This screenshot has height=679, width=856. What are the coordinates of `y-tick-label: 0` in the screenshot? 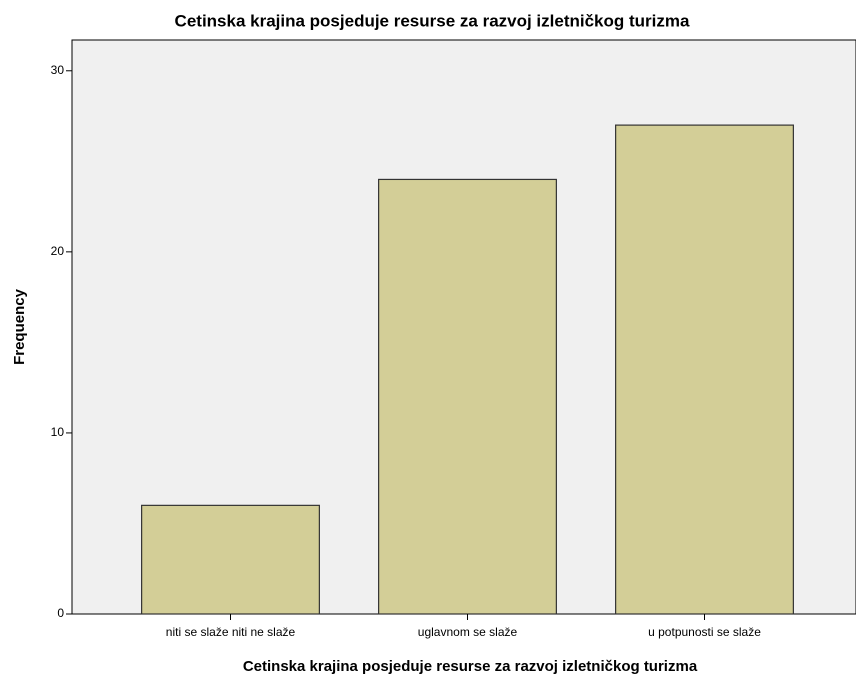 It's located at (60, 613).